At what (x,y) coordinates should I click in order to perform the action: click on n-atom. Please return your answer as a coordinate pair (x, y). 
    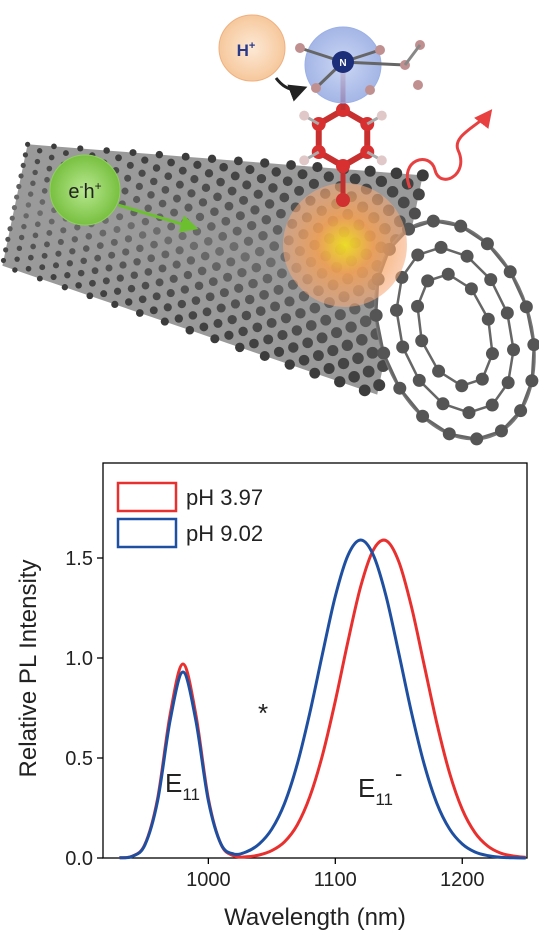
    Looking at the image, I should click on (343, 62).